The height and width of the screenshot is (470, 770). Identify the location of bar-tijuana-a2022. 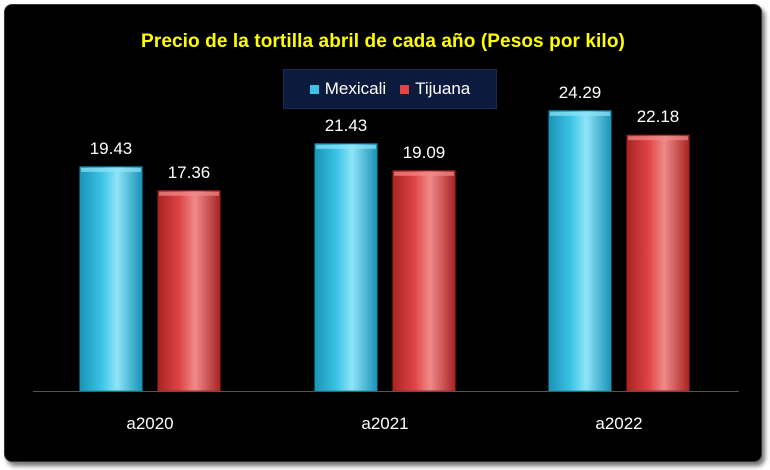
(658, 263).